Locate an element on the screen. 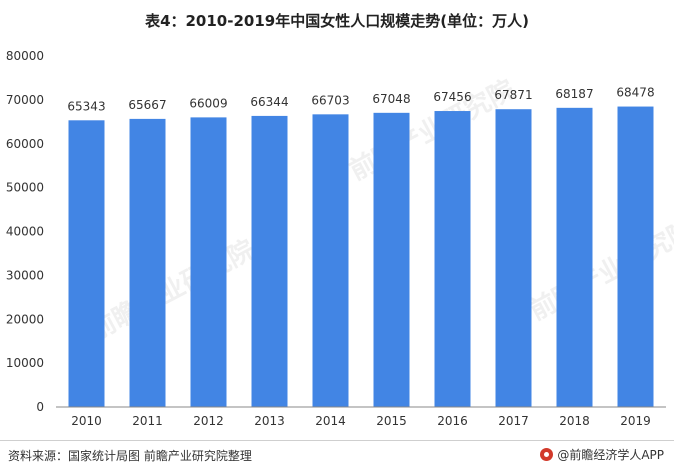 The width and height of the screenshot is (674, 472). x-tick-label: 2011 is located at coordinates (147, 421).